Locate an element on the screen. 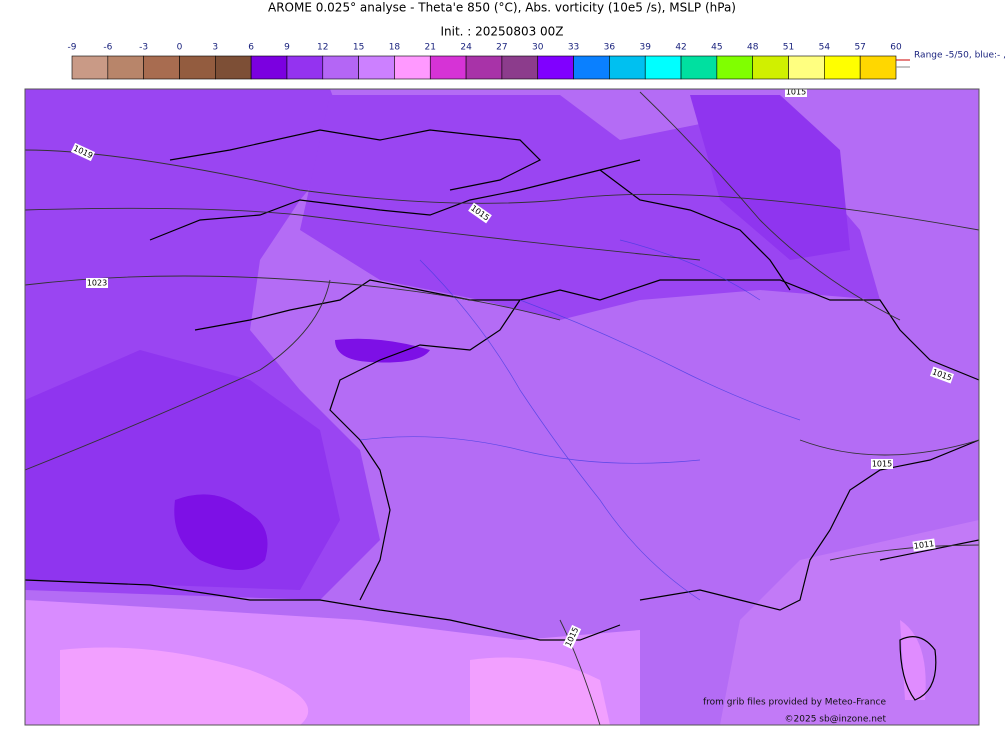 The image size is (1005, 742). source-credit: from grib files provided by Meteo-France is located at coordinates (794, 703).